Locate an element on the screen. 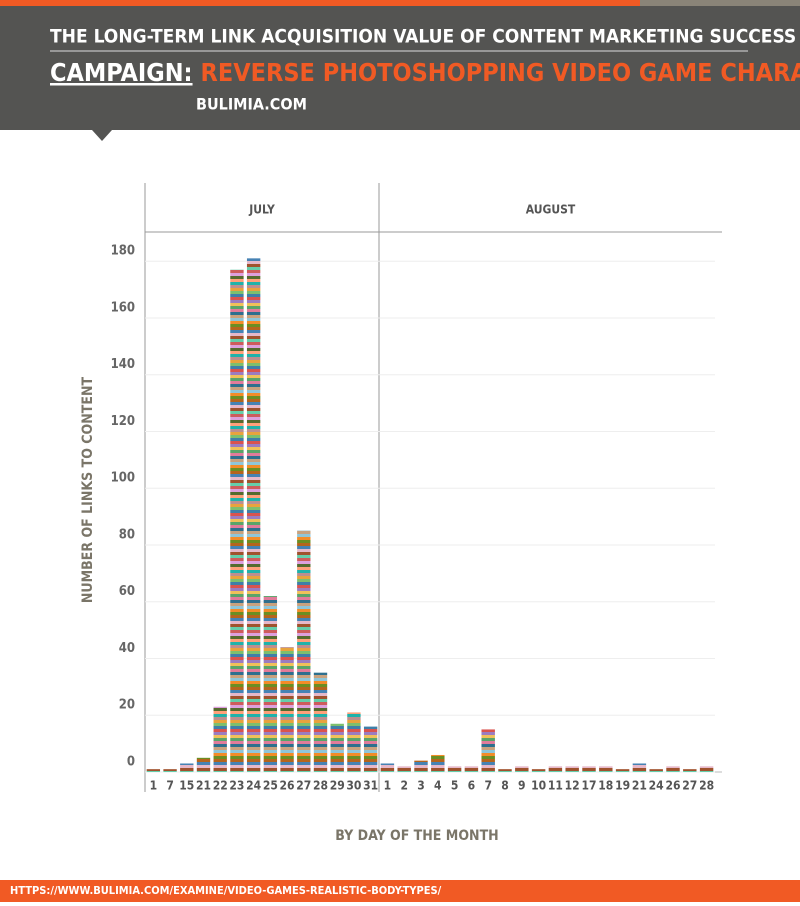 Image resolution: width=800 pixels, height=906 pixels. y-axis-title: NUMBER OF LINKS TO CONTENT is located at coordinates (88, 489).